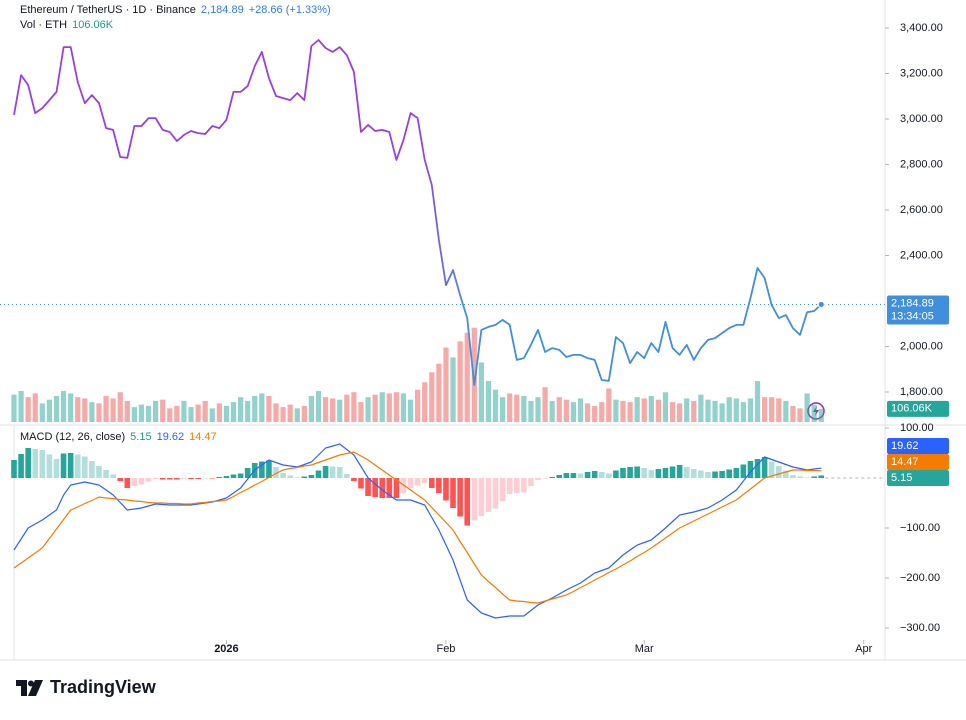  I want to click on y-tick-label: 2,400.00, so click(921, 255).